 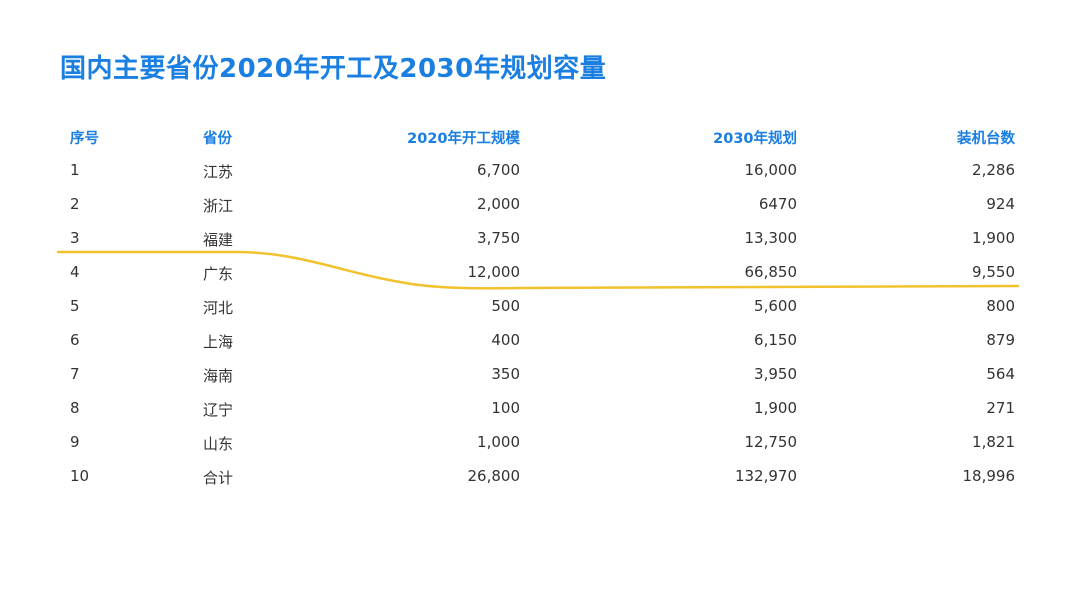 I want to click on cell-plan-2030: 3,950, so click(x=775, y=374).